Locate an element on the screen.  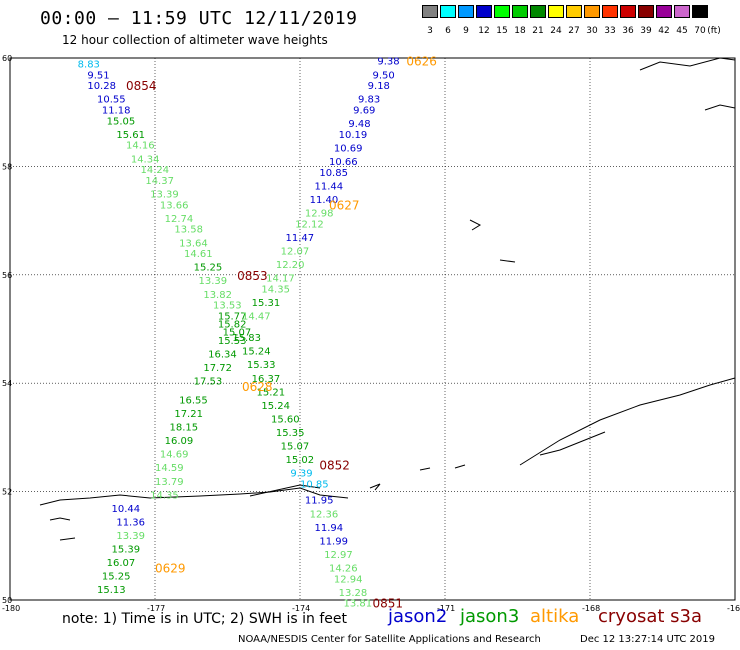
wave-height-value: 14.35 is located at coordinates (164, 495).